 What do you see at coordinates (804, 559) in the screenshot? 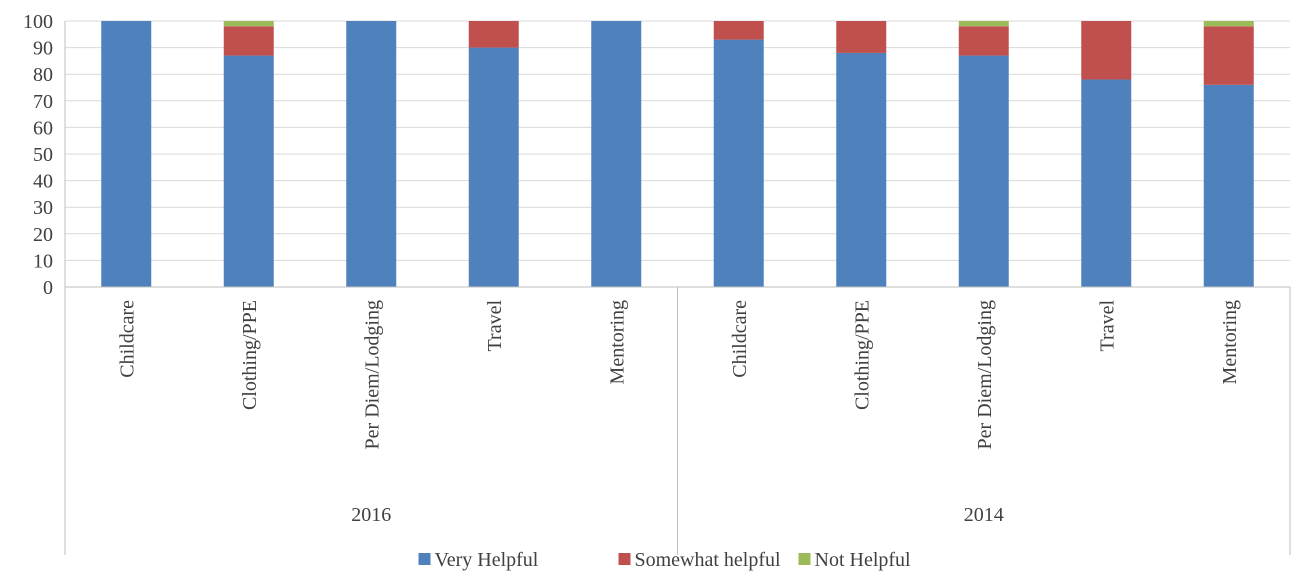
I see `legend-swatch-not-helpful` at bounding box center [804, 559].